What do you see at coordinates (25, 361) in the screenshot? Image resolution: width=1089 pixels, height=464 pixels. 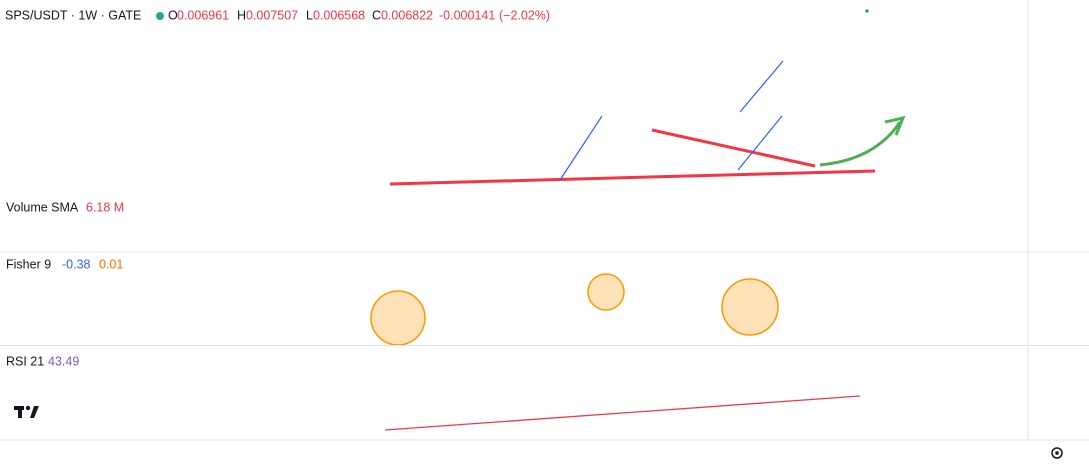 I see `rsi-title: RSI 21` at bounding box center [25, 361].